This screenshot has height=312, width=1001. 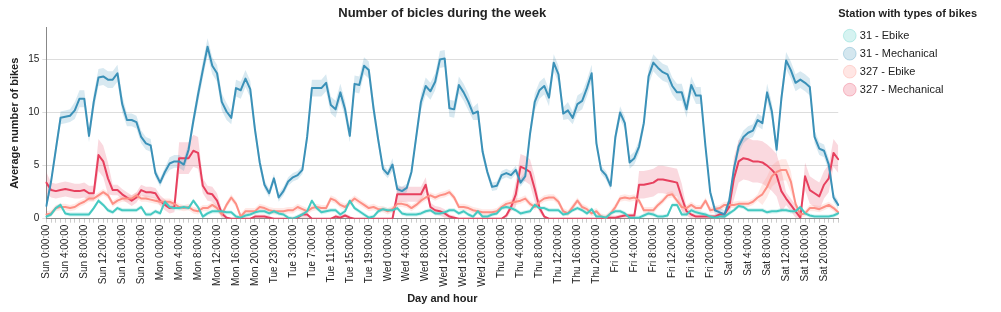 What do you see at coordinates (823, 253) in the screenshot?
I see `x-tick-label: Sat 20:00:00` at bounding box center [823, 253].